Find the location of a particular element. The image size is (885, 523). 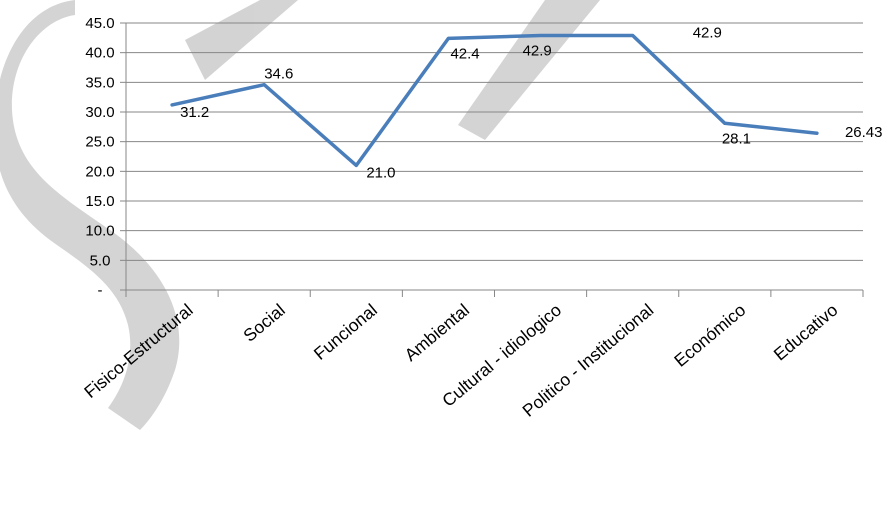

watermark-stroke is located at coordinates (241, 40).